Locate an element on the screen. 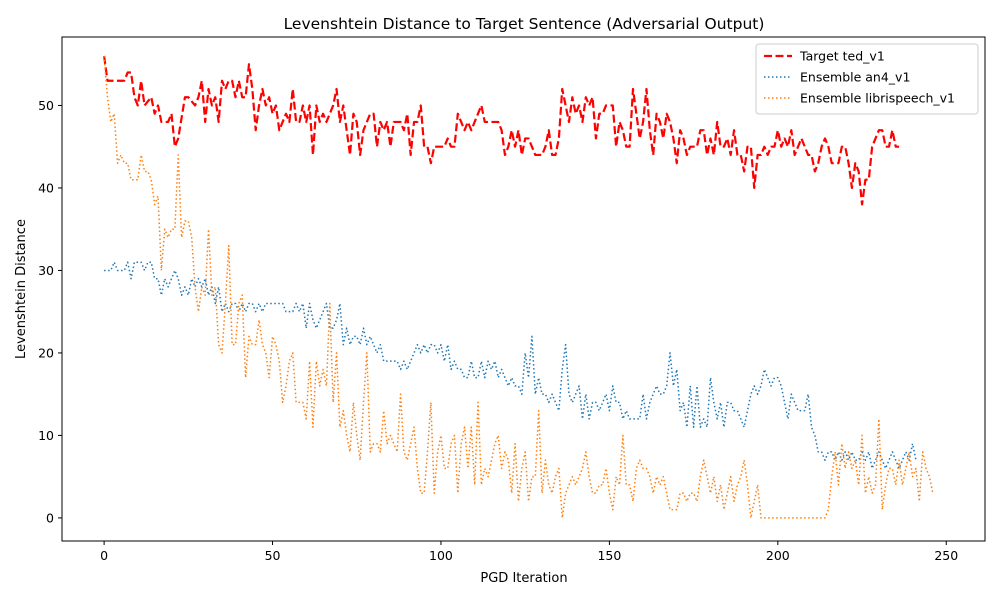  x-tick-label: 250 is located at coordinates (946, 555).